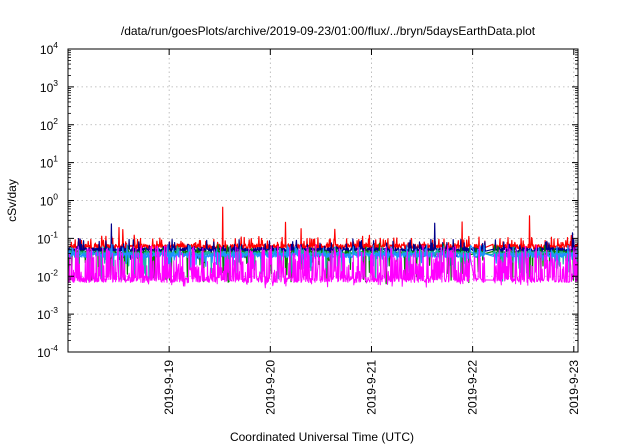 Image resolution: width=640 pixels, height=448 pixels. What do you see at coordinates (49, 86) in the screenshot?
I see `y-tick-label: 10³` at bounding box center [49, 86].